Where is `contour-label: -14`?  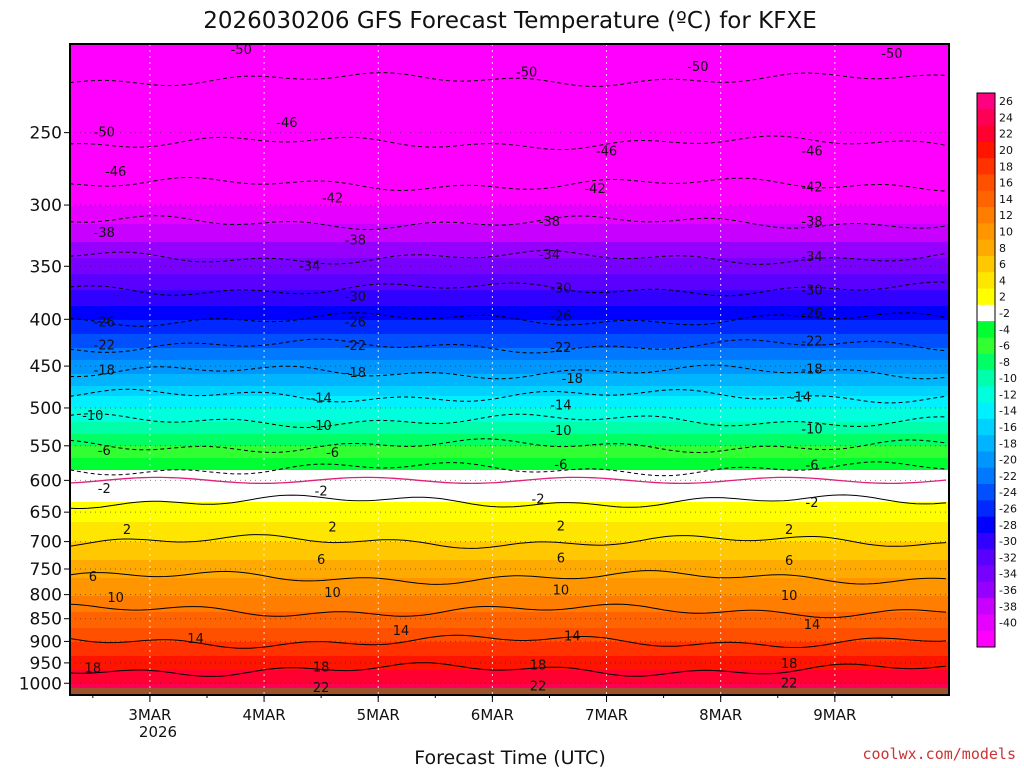 contour-label: -14 is located at coordinates (321, 398).